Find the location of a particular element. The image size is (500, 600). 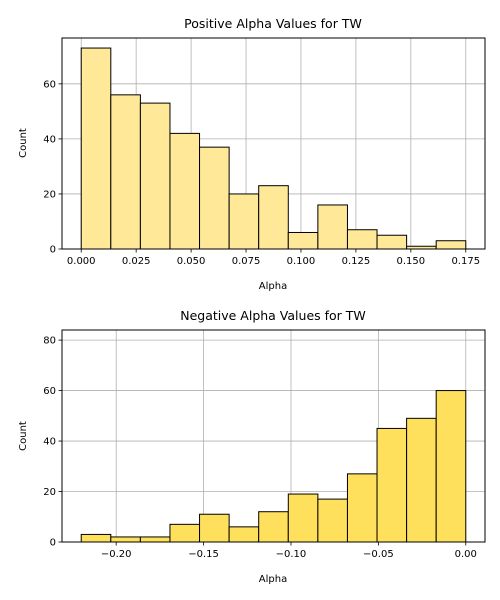

x-tick-label: 0.100 is located at coordinates (301, 261).